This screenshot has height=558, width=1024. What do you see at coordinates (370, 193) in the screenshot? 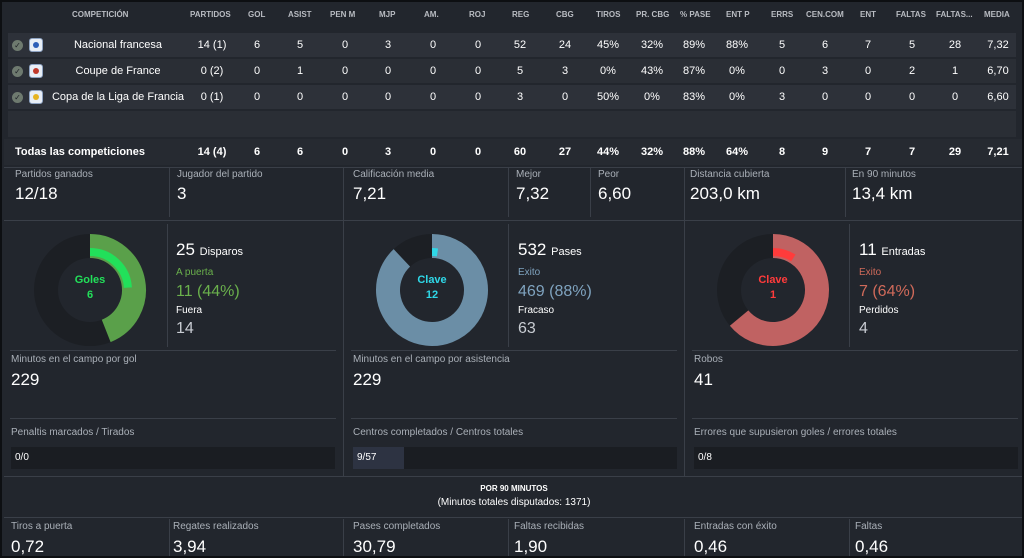
I see `avg-rating-value: 7,21` at bounding box center [370, 193].